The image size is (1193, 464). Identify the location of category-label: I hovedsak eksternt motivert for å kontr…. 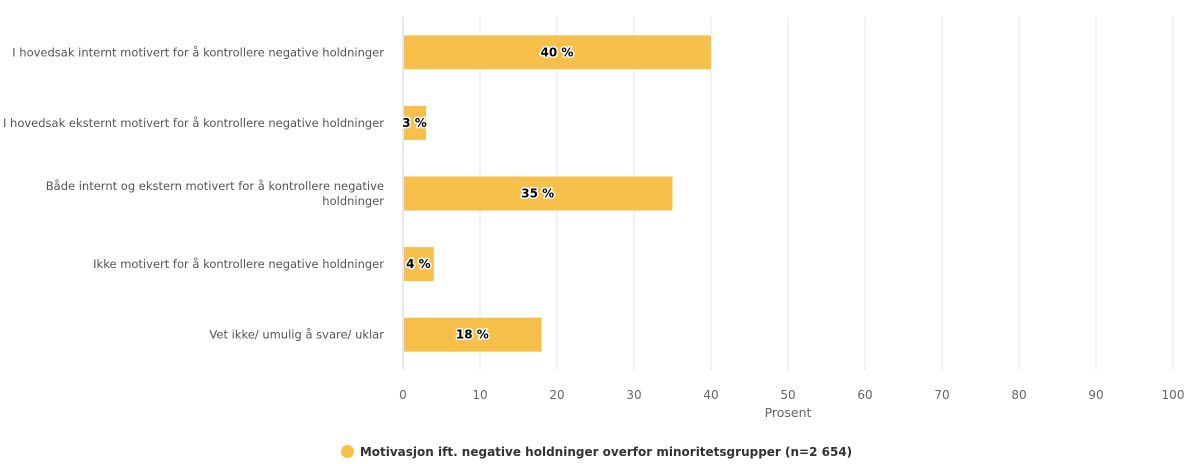
(193, 123).